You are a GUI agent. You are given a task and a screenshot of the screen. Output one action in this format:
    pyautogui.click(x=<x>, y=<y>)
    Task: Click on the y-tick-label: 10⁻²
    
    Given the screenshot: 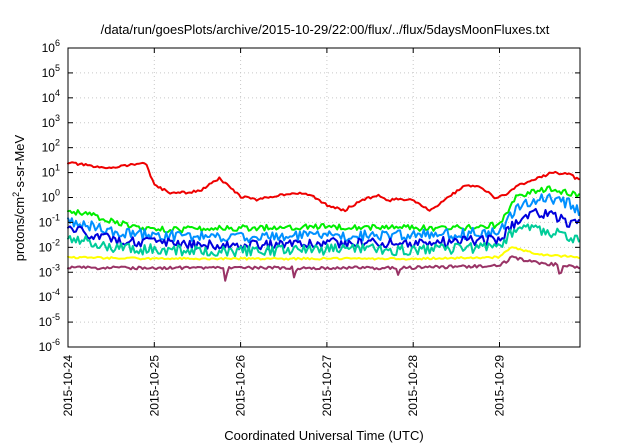 What is the action you would take?
    pyautogui.click(x=49, y=245)
    